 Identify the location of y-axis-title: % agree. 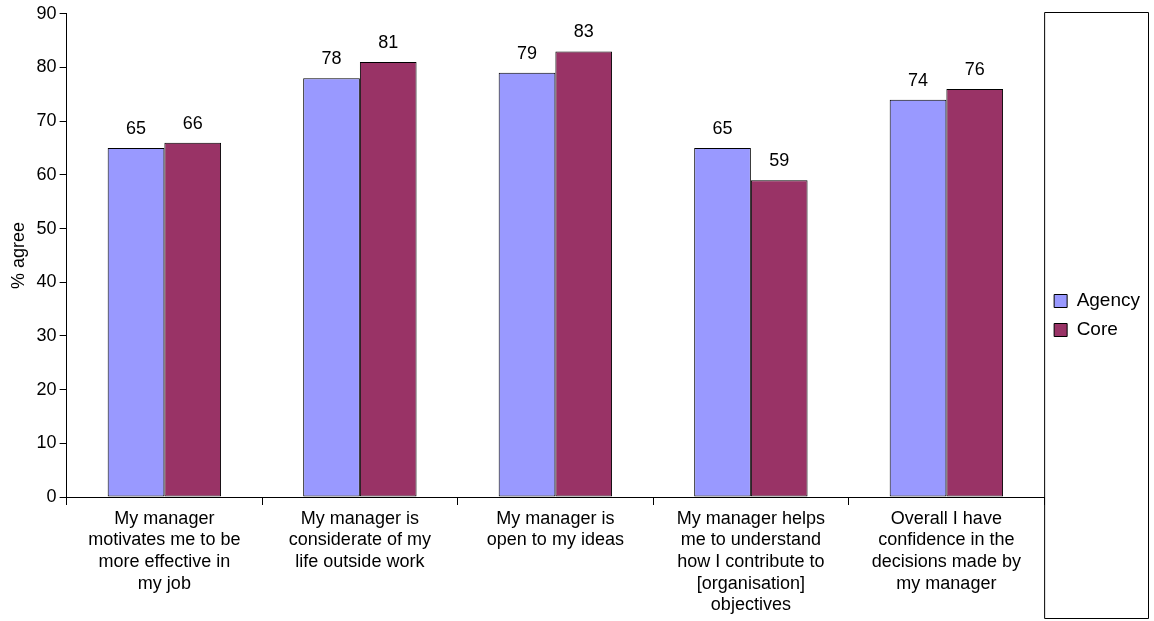
(17, 255).